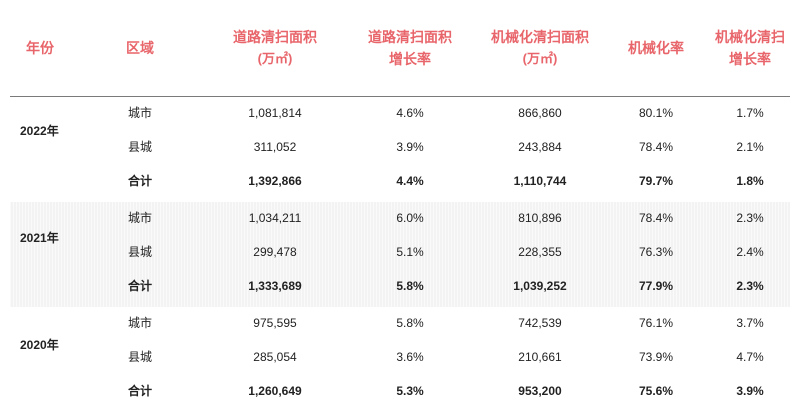 Image resolution: width=800 pixels, height=416 pixels. What do you see at coordinates (275, 357) in the screenshot?
I see `area-cell: 285,054` at bounding box center [275, 357].